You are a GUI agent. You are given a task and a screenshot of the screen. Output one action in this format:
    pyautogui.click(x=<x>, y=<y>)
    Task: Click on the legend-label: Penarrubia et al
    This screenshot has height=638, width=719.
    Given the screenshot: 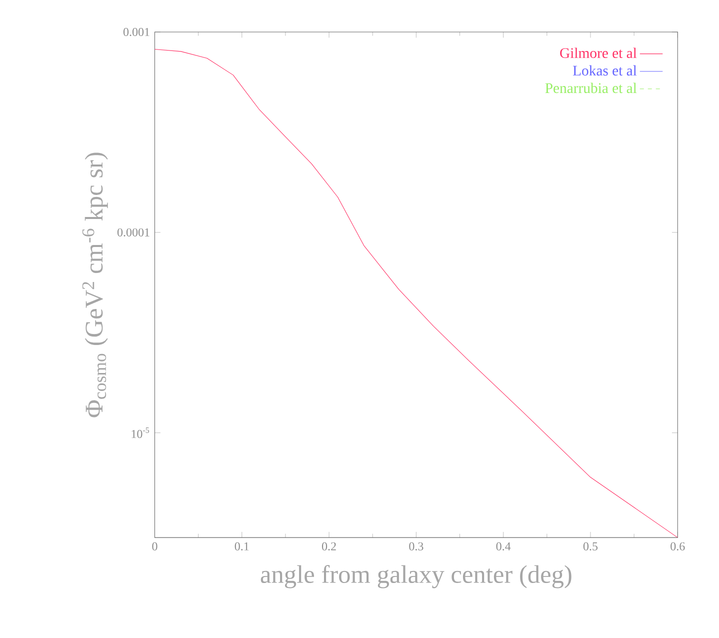 What is the action you would take?
    pyautogui.click(x=591, y=88)
    